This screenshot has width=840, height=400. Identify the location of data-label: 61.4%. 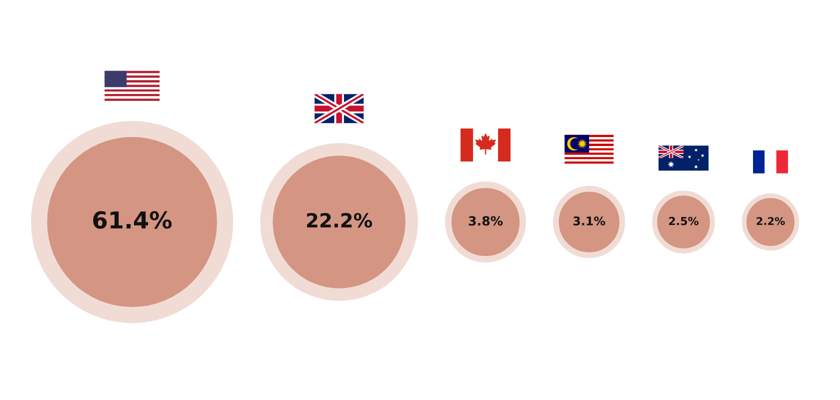
(132, 220).